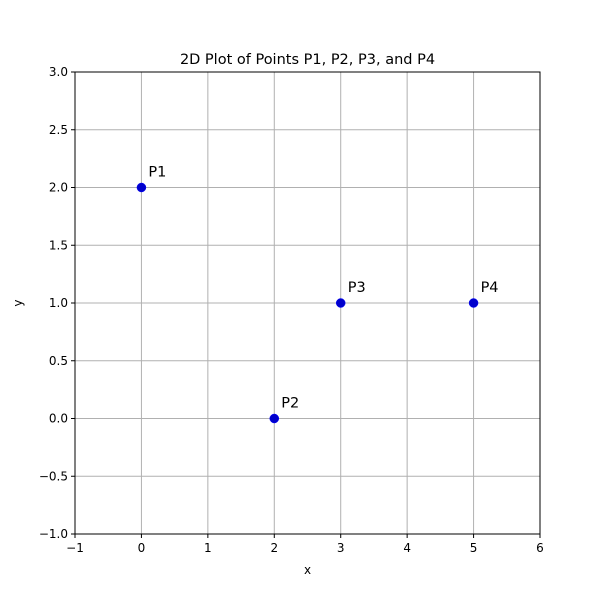 Image resolution: width=600 pixels, height=605 pixels. I want to click on y-tick-label: −1.0, so click(53, 534).